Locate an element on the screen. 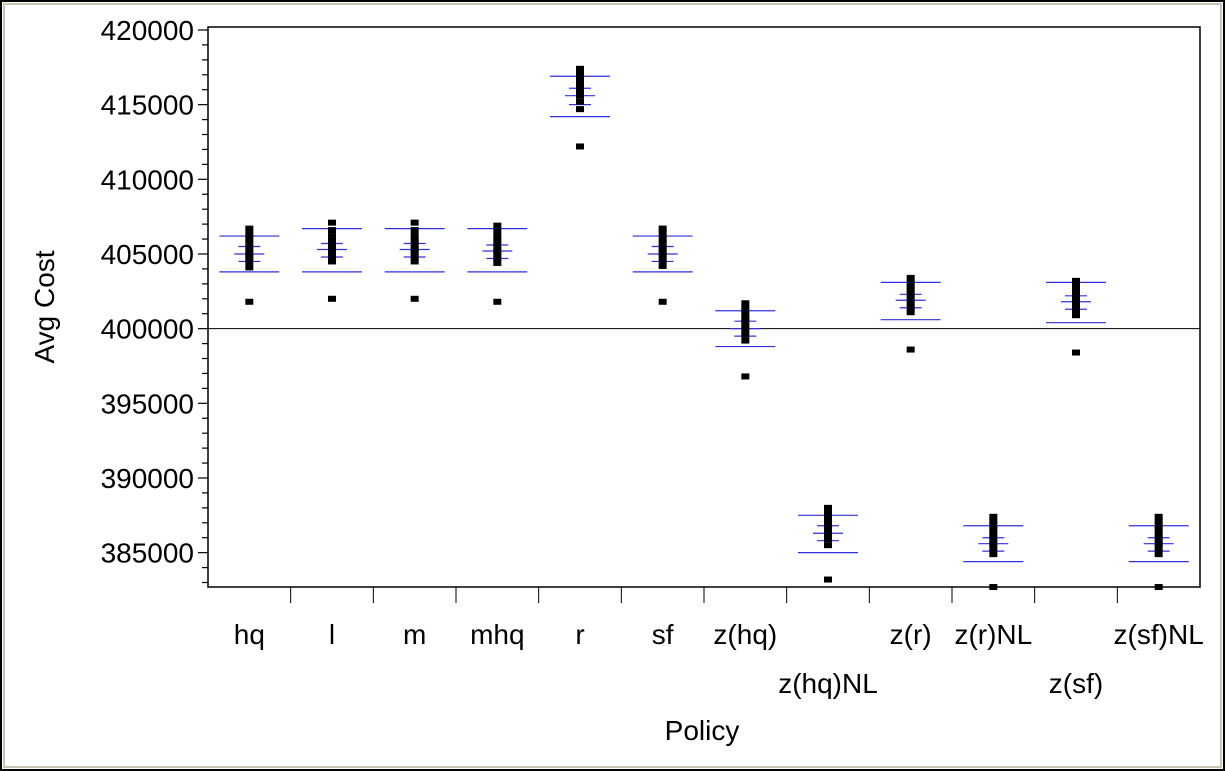 The width and height of the screenshot is (1225, 771). y-tick-label: 420000 is located at coordinates (147, 30).